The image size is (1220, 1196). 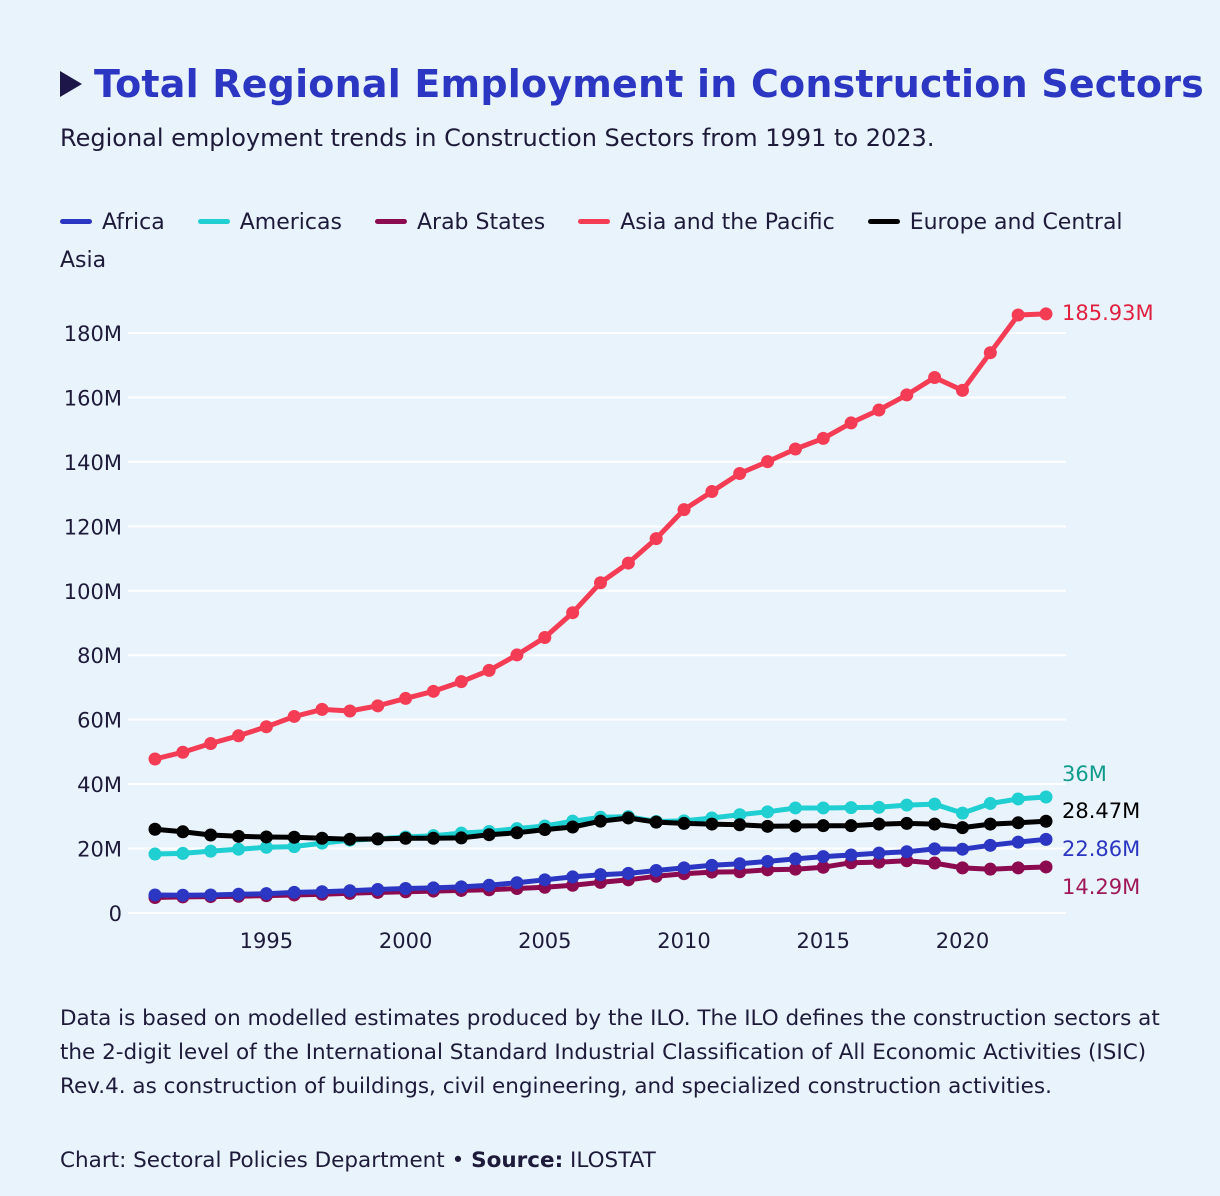 I want to click on credit-source-value: ILOSTAT, so click(x=609, y=1160).